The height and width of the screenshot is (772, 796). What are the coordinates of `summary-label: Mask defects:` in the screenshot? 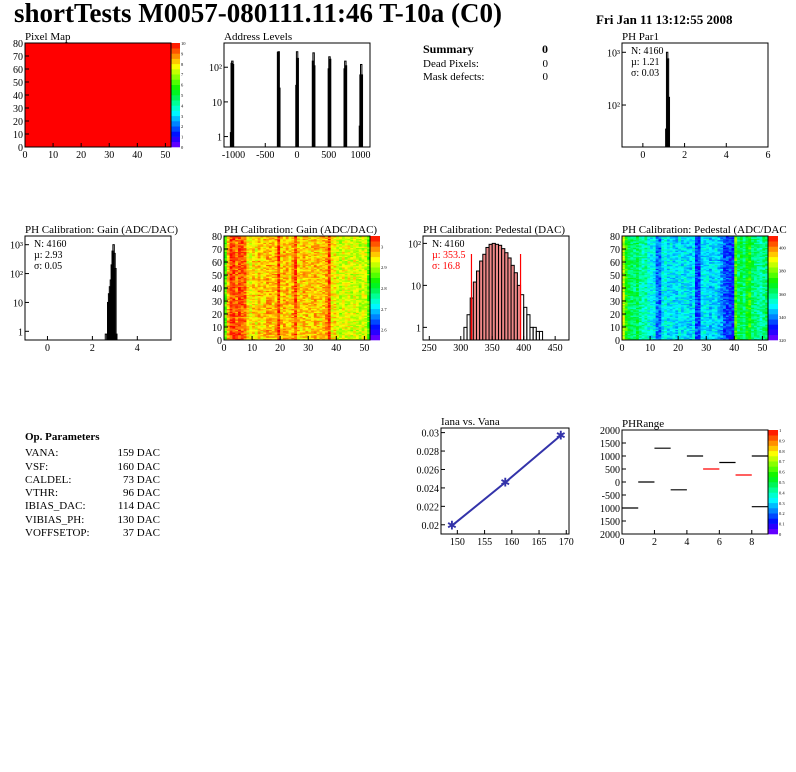 It's located at (454, 77).